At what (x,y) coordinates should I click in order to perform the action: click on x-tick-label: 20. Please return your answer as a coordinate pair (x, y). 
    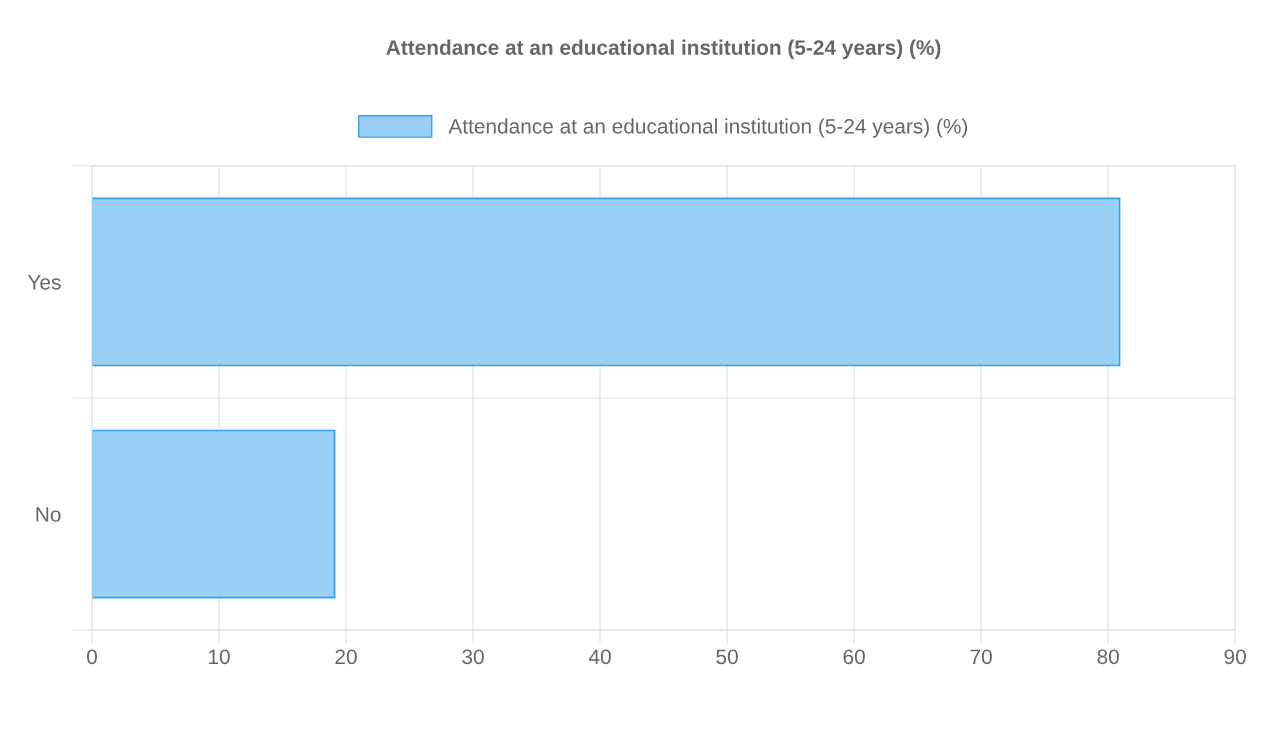
    Looking at the image, I should click on (346, 657).